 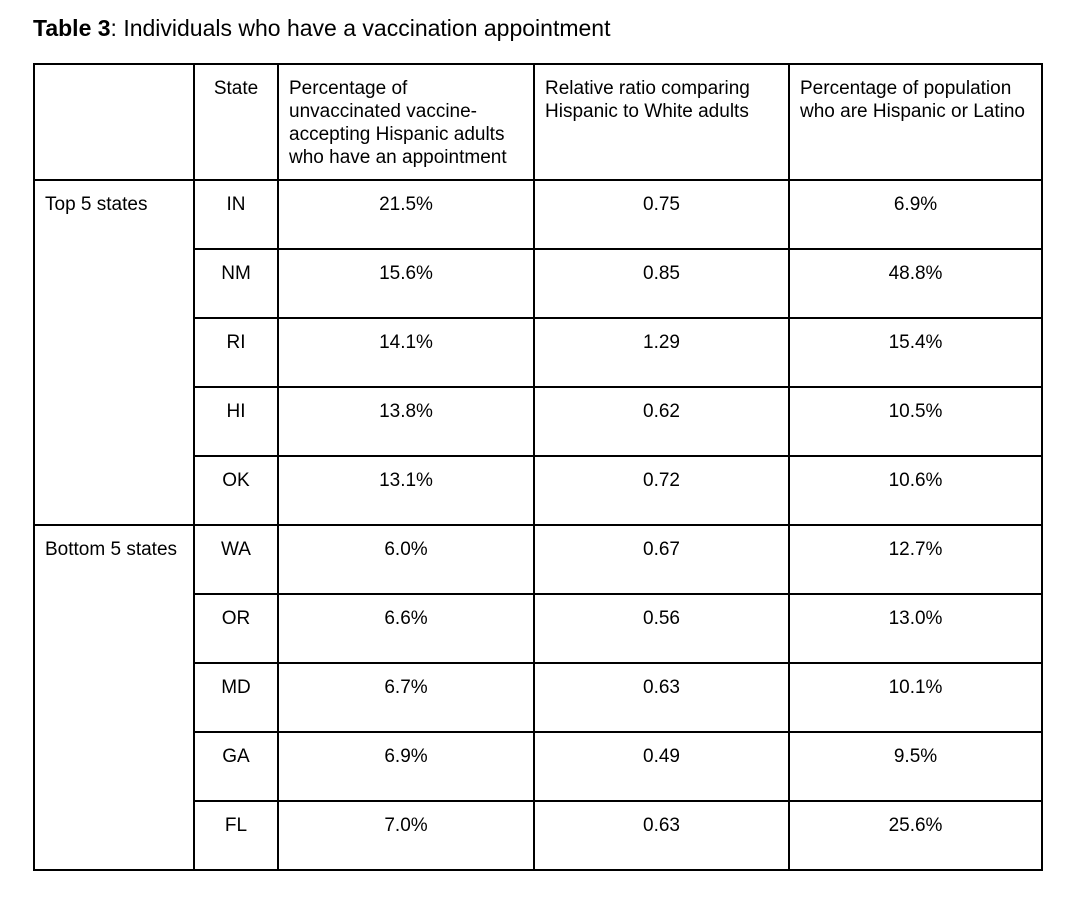 What do you see at coordinates (406, 352) in the screenshot?
I see `pct-appointment-cell: 14.1%` at bounding box center [406, 352].